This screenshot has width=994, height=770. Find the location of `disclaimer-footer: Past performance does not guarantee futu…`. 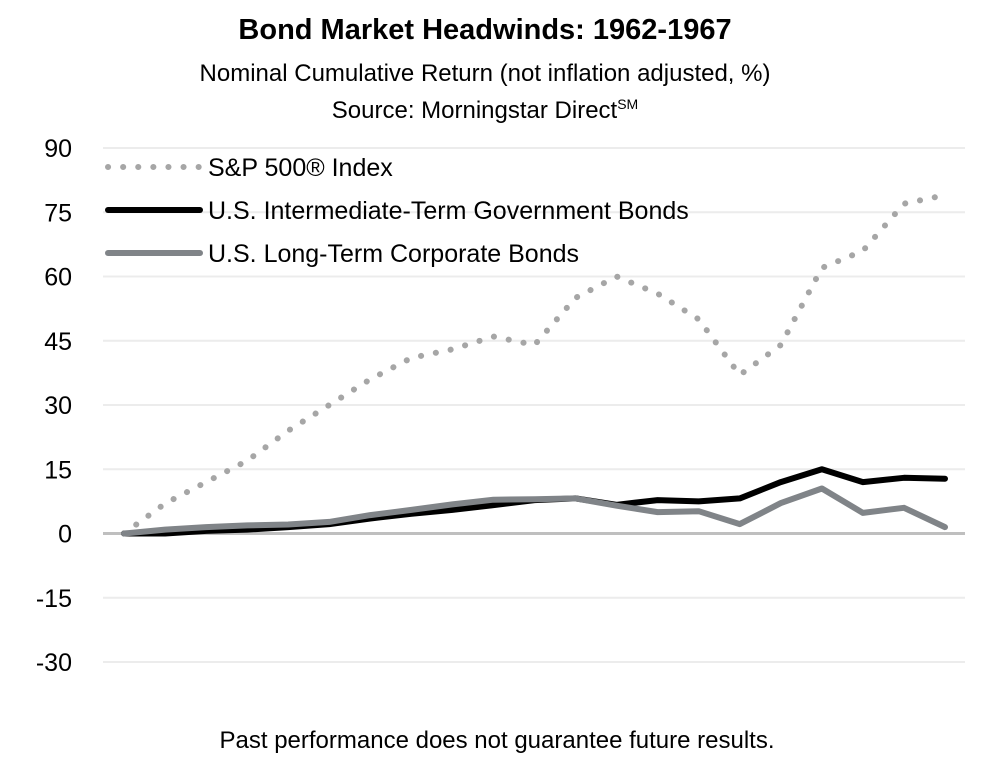

disclaimer-footer: Past performance does not guarantee futu… is located at coordinates (497, 740).